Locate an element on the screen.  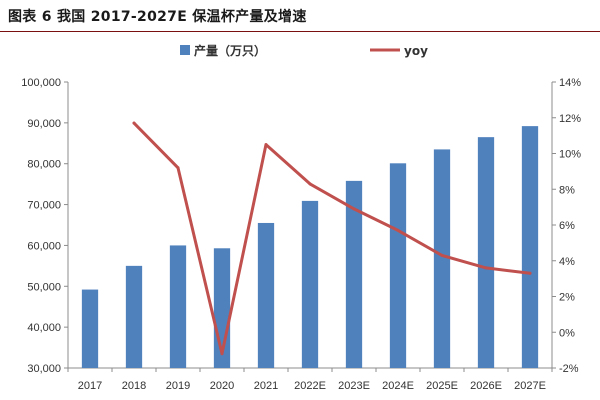
y-right-tick-label: 10% is located at coordinates (570, 155).